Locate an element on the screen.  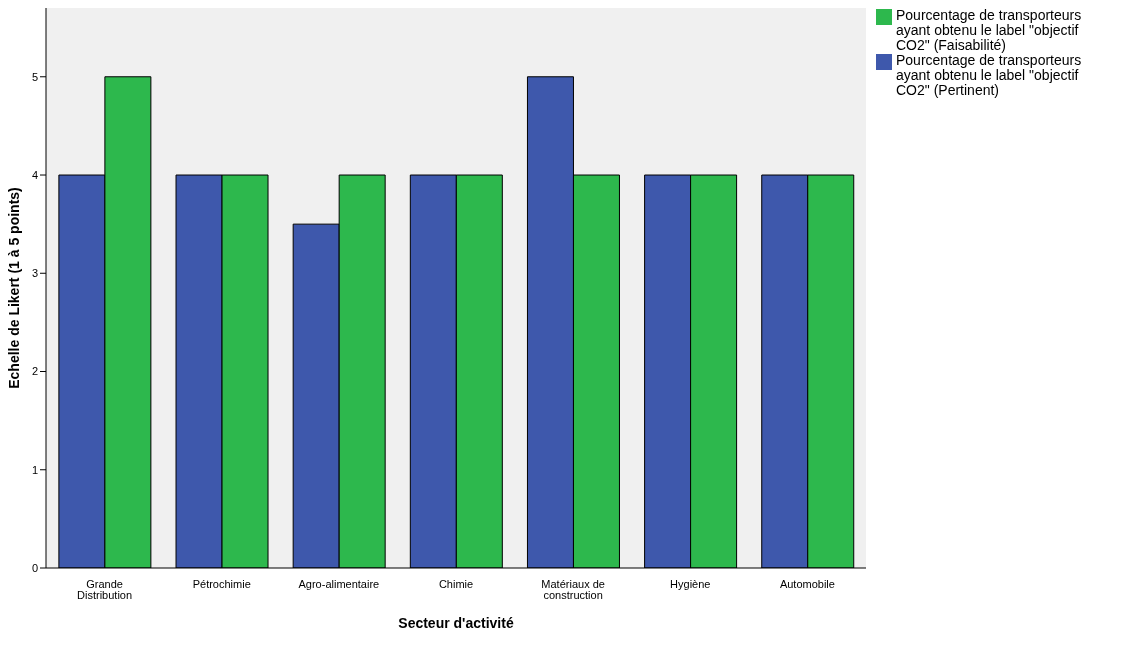
x-tick-label: Automobile is located at coordinates (807, 583).